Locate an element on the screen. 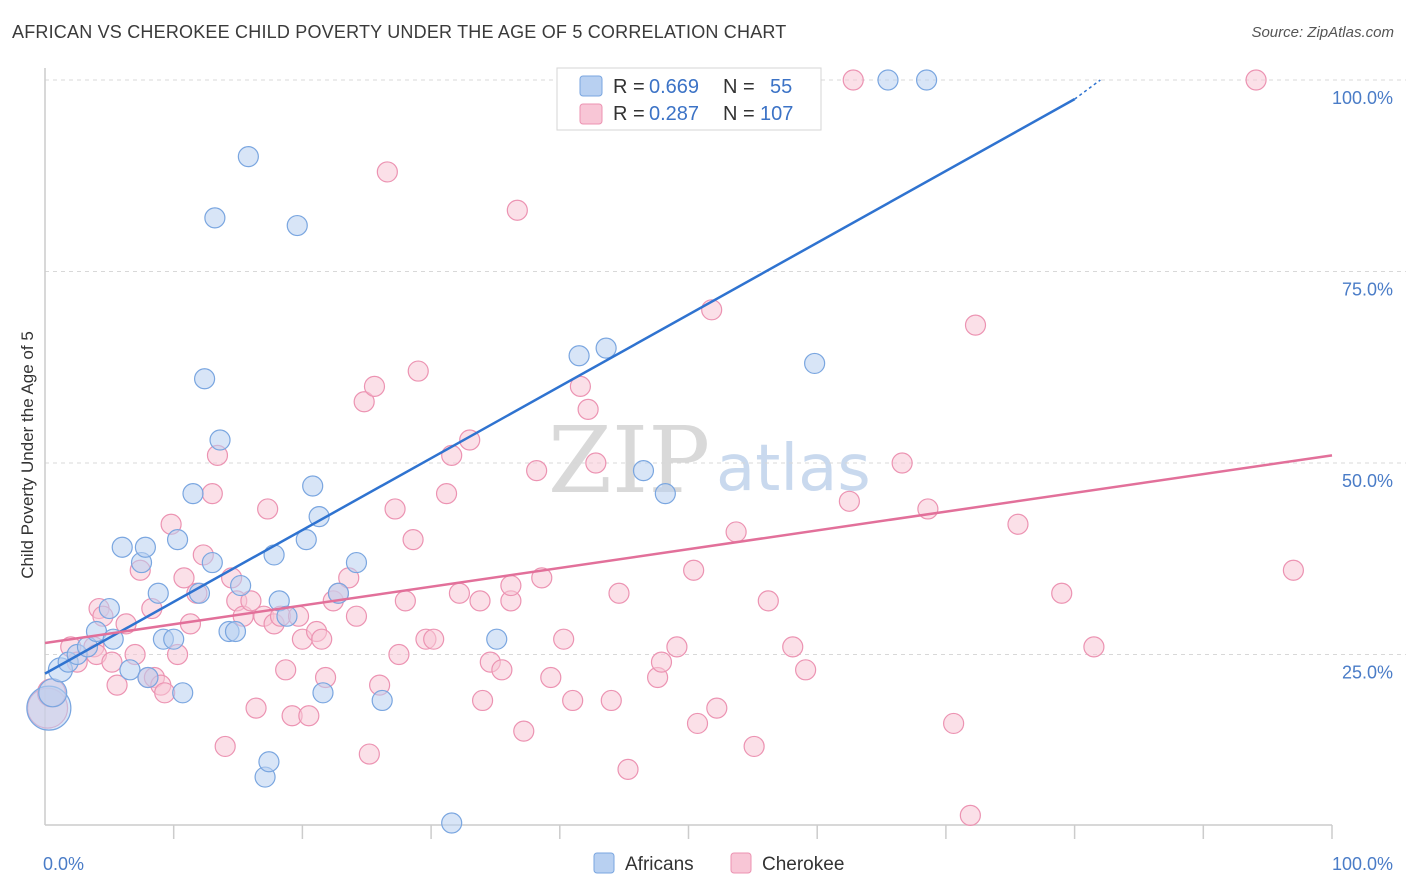  legend-swatch-africans is located at coordinates (591, 86).